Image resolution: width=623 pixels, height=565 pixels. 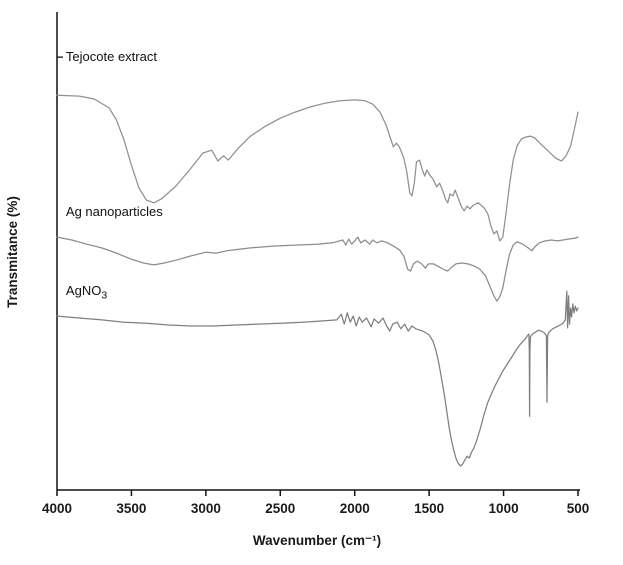 I want to click on x-axis-title: Wavenumber (cm⁻¹), so click(x=317, y=540).